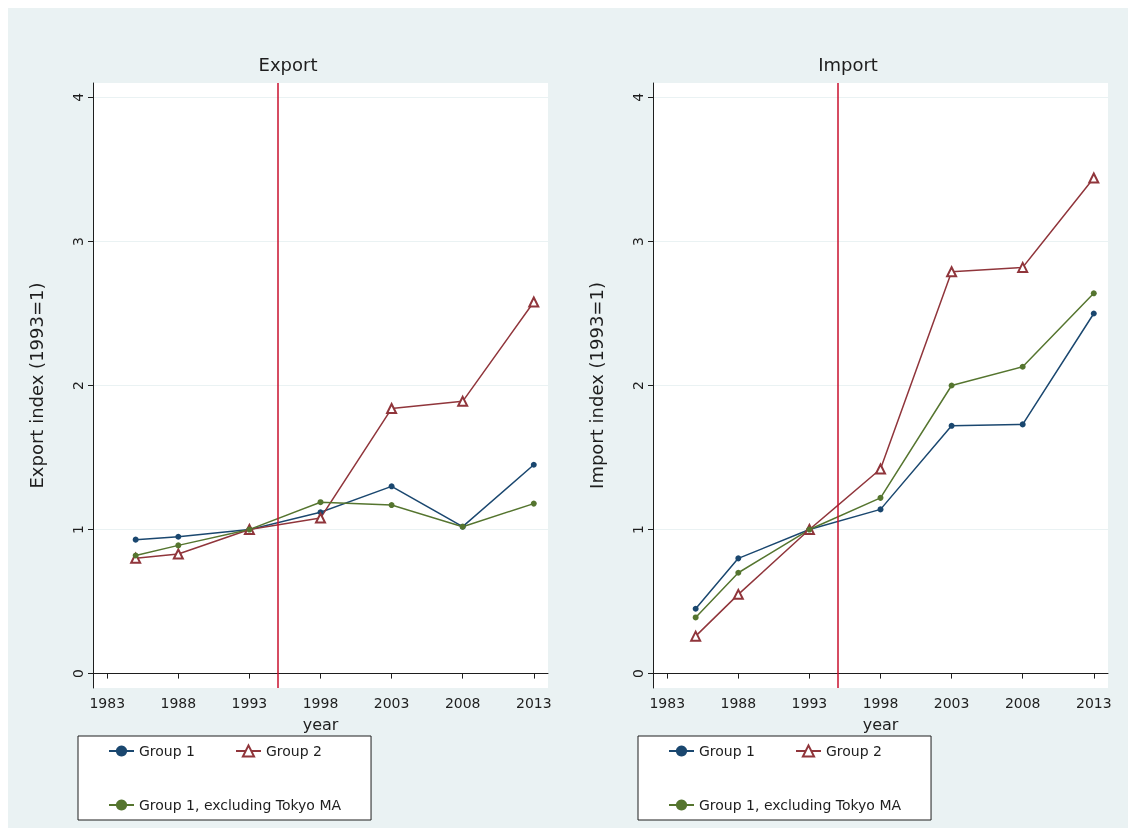  Describe the element at coordinates (36, 385) in the screenshot. I see `y-axis-title: Export index (1993=1)` at that location.